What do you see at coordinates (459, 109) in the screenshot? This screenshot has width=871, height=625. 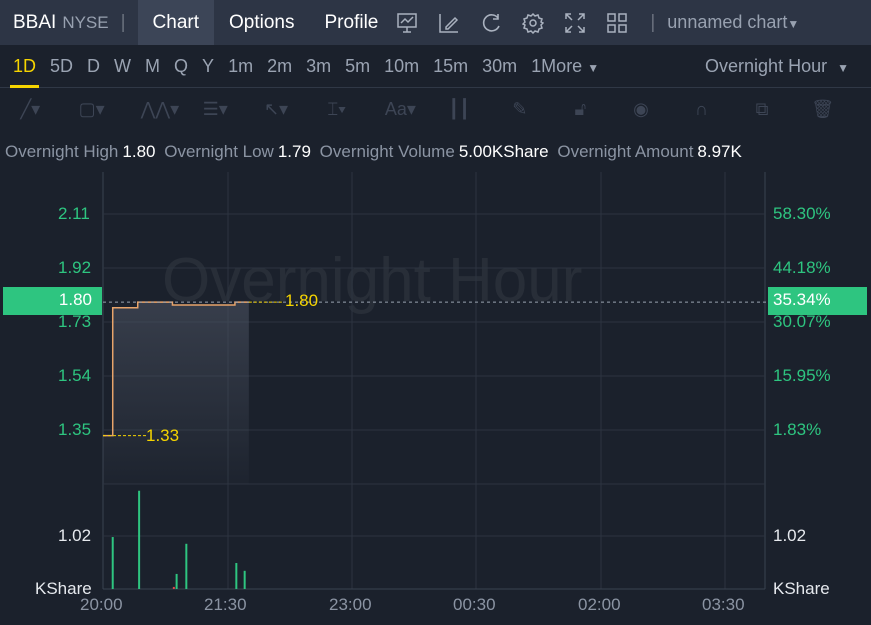 I see `candle-tool-icon: ┃┃` at bounding box center [459, 109].